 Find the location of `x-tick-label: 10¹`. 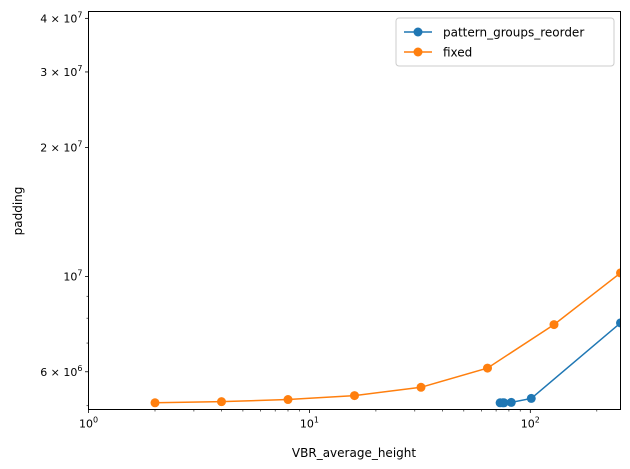

x-tick-label: 10¹ is located at coordinates (309, 423).